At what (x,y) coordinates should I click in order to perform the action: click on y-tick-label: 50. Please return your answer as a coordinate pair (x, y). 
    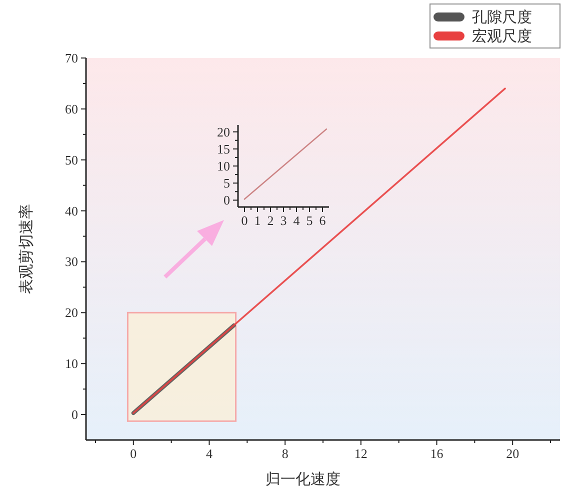
    Looking at the image, I should click on (71, 160).